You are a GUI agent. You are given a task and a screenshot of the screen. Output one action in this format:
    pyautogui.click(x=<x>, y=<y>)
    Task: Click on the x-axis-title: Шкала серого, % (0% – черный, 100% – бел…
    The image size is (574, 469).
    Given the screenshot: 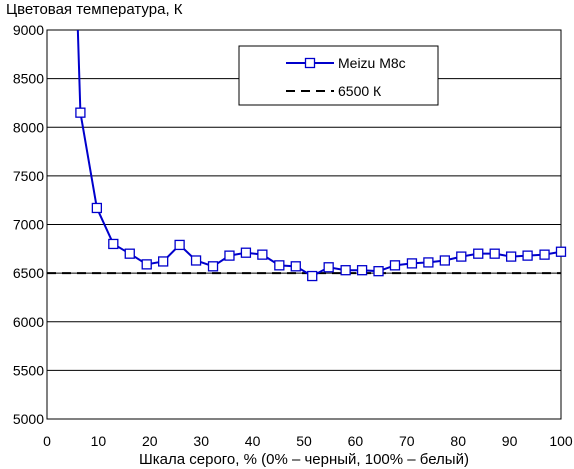 What is the action you would take?
    pyautogui.click(x=304, y=459)
    